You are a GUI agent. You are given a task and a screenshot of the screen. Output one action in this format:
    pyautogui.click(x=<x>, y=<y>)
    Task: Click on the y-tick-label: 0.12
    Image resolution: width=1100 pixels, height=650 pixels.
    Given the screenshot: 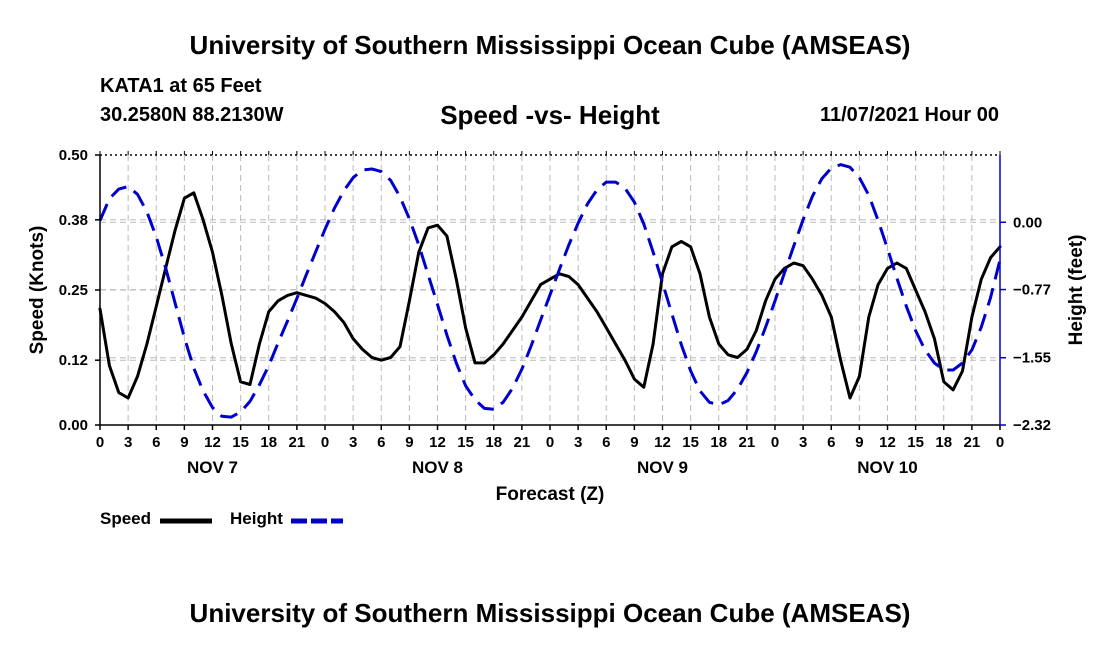 What is the action you would take?
    pyautogui.click(x=73, y=360)
    